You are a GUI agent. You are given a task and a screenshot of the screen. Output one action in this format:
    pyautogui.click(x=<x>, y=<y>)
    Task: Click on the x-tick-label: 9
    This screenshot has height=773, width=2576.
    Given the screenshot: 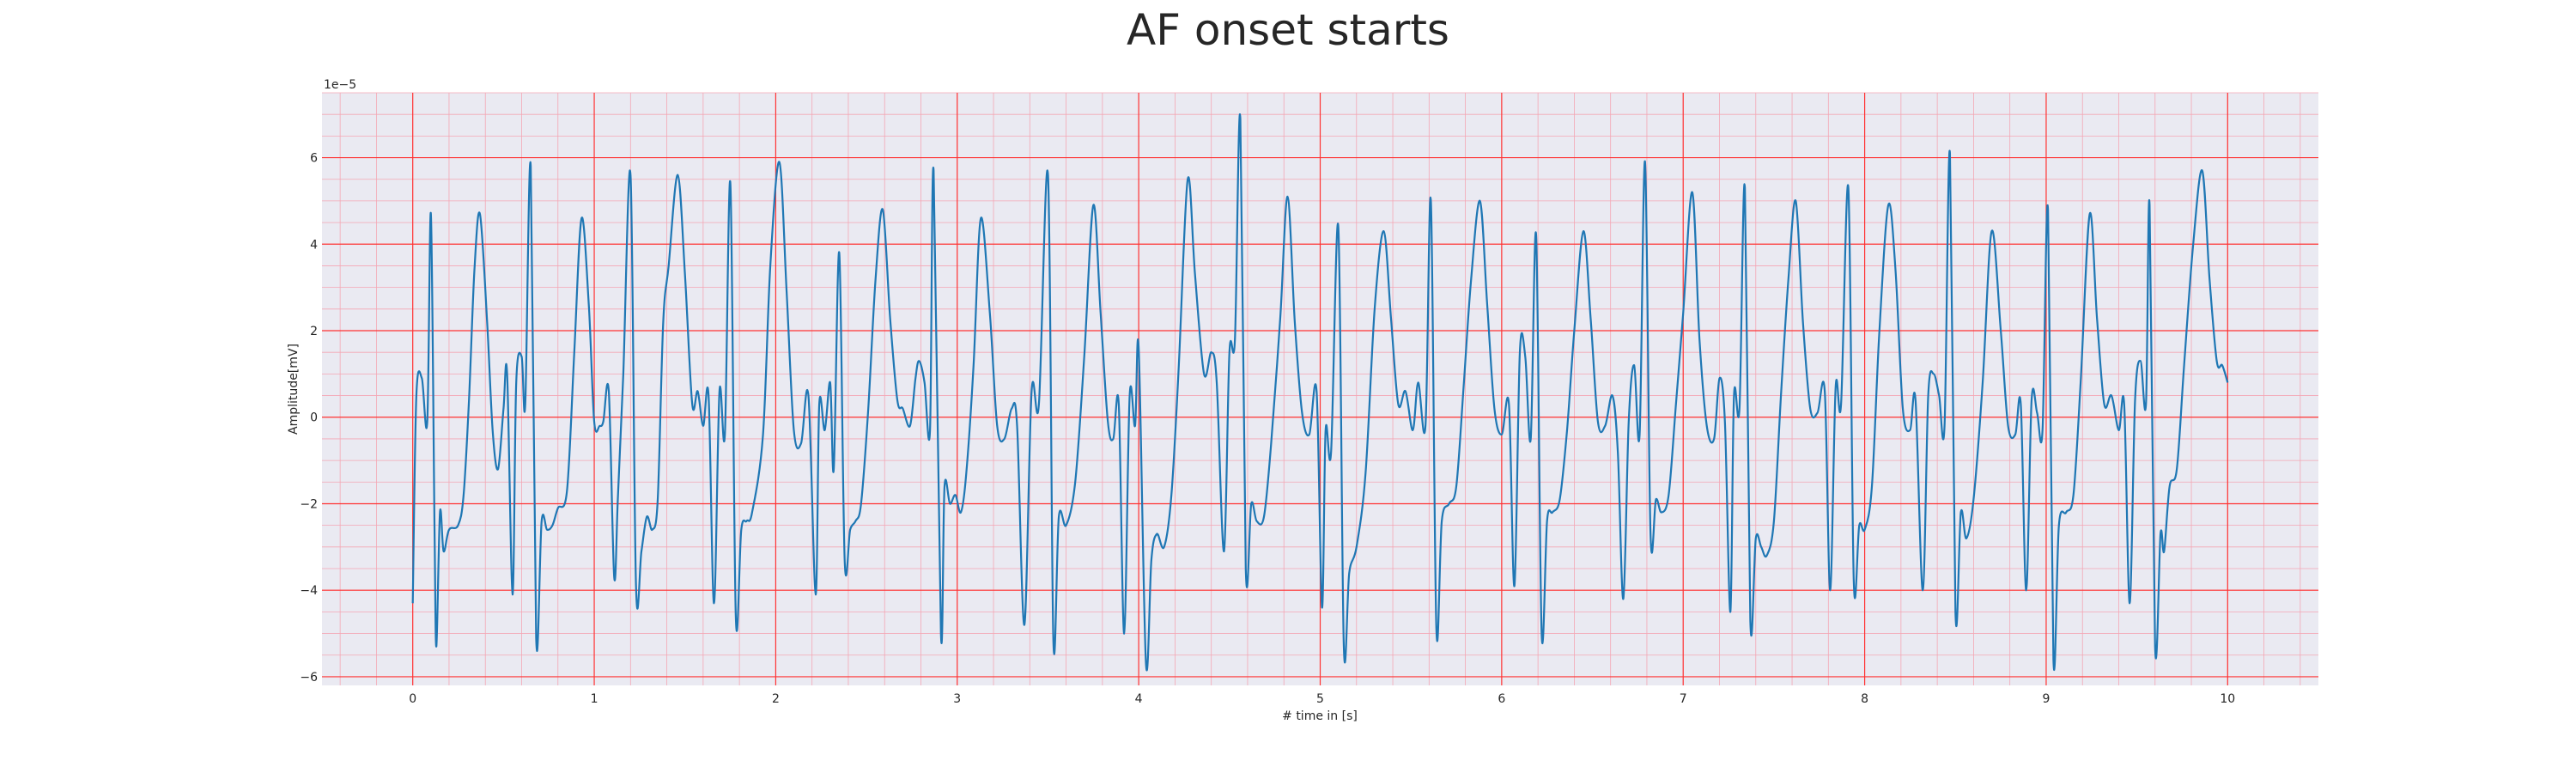 What is the action you would take?
    pyautogui.click(x=2046, y=699)
    